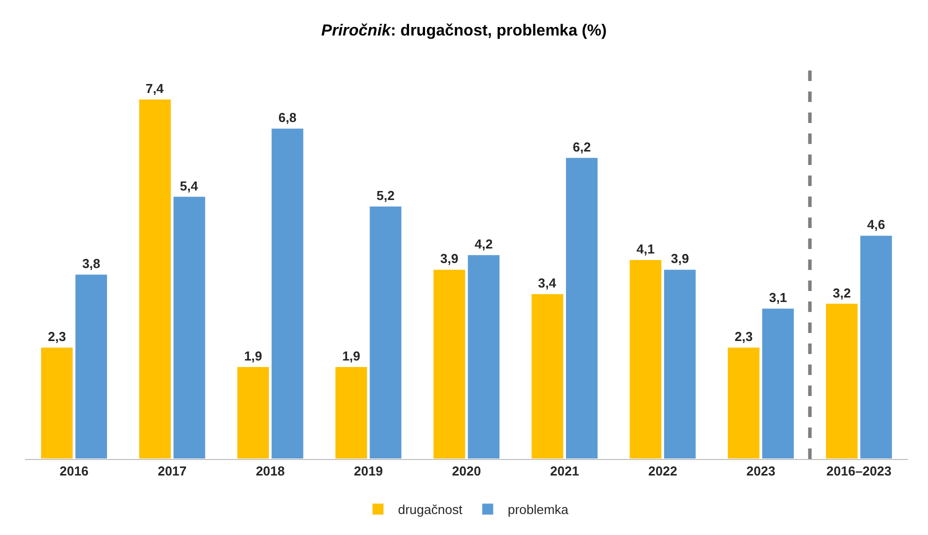  What do you see at coordinates (547, 283) in the screenshot?
I see `data-label: 3,4` at bounding box center [547, 283].